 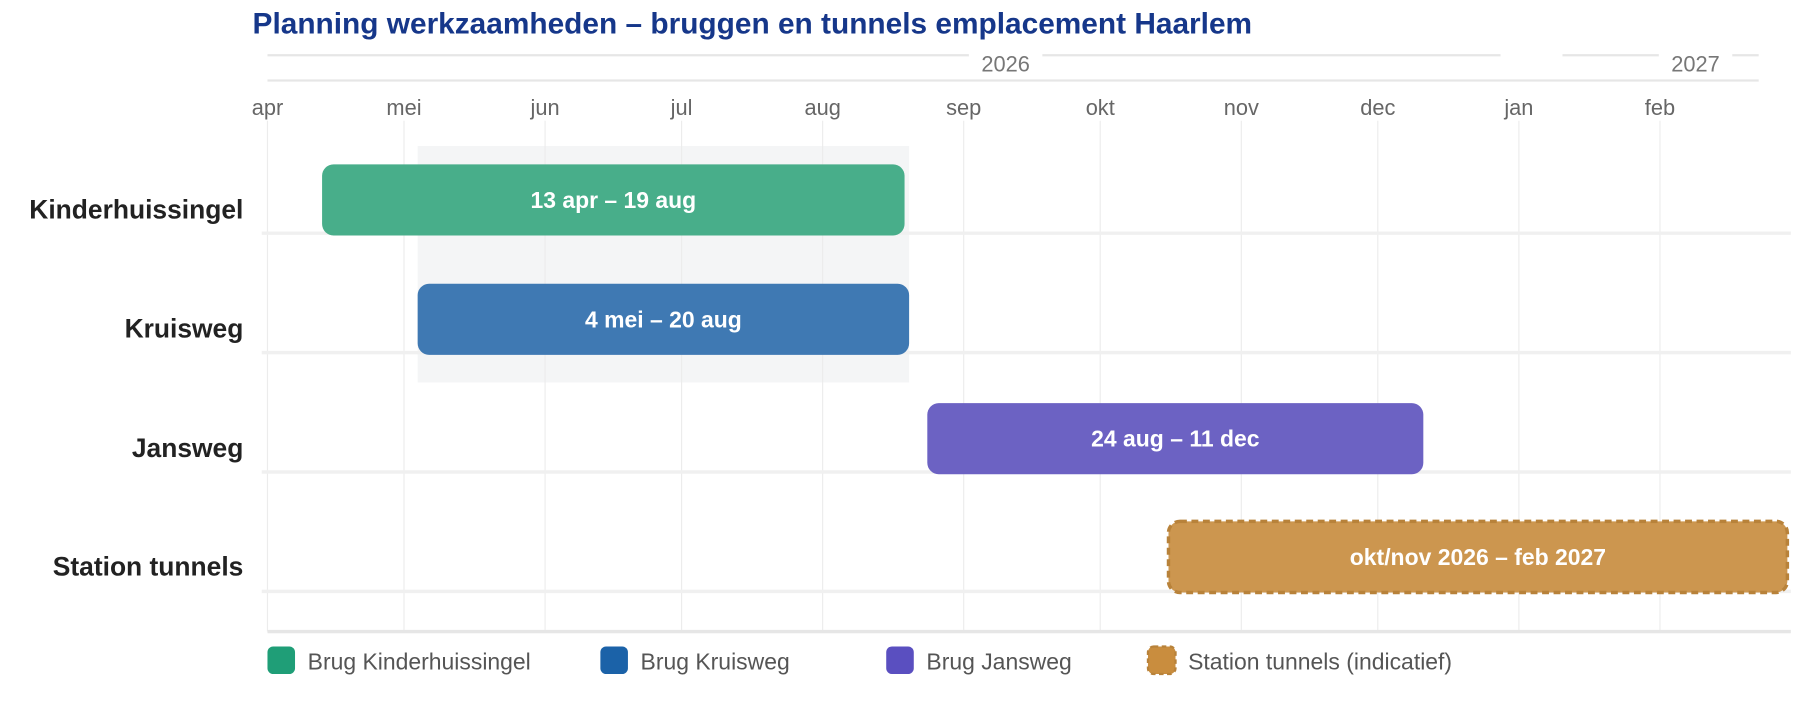 I want to click on year-label: 2027, so click(x=1695, y=63).